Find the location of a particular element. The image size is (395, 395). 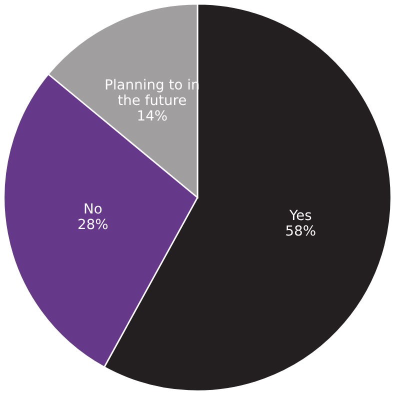

slice-label: No is located at coordinates (93, 208).